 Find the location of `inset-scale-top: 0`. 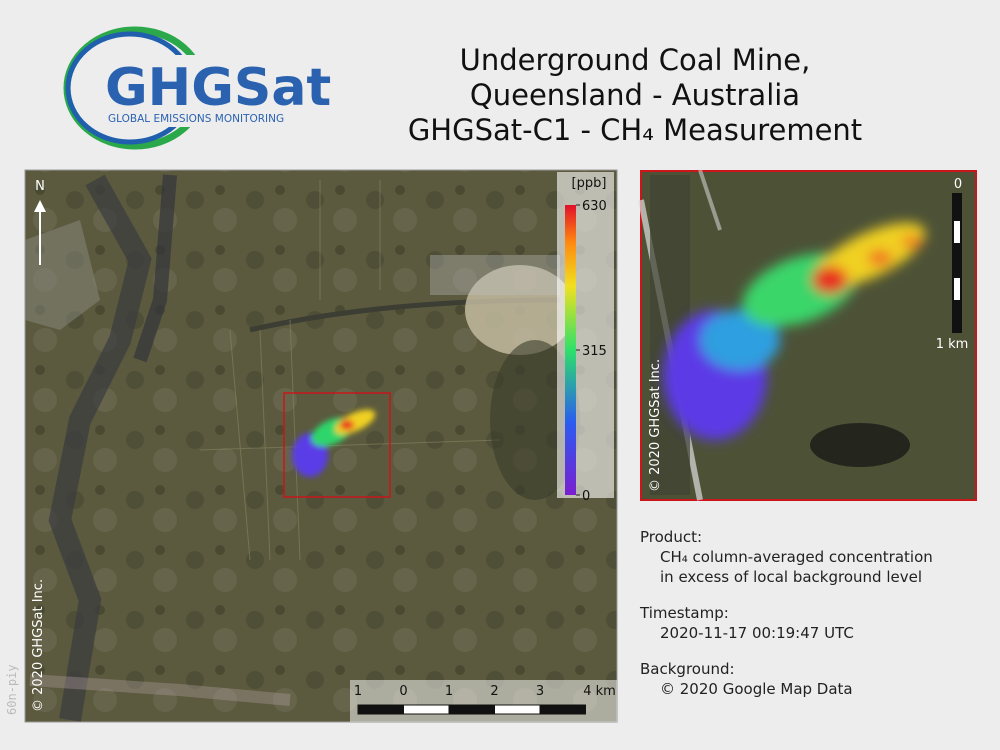

inset-scale-top: 0 is located at coordinates (958, 184).